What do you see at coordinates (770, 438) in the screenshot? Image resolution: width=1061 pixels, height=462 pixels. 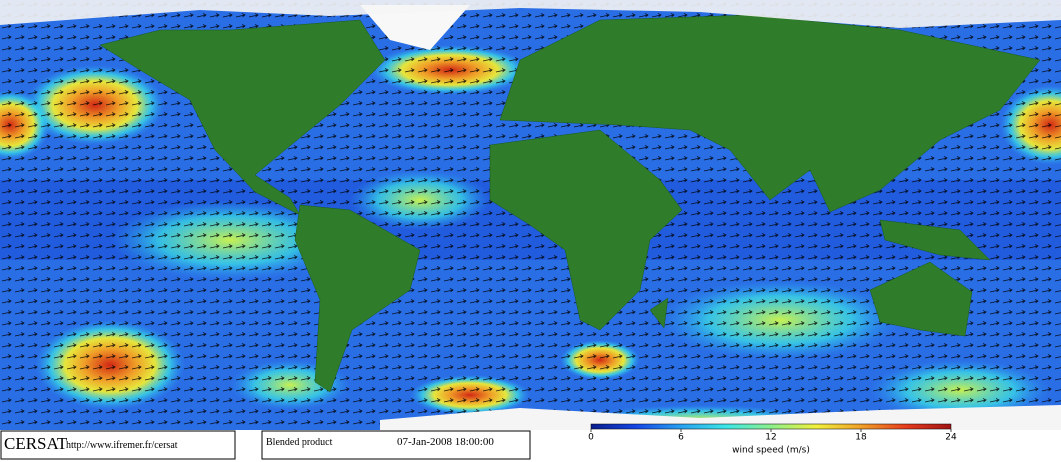 I see `colorbar-tick-label: 12` at bounding box center [770, 438].